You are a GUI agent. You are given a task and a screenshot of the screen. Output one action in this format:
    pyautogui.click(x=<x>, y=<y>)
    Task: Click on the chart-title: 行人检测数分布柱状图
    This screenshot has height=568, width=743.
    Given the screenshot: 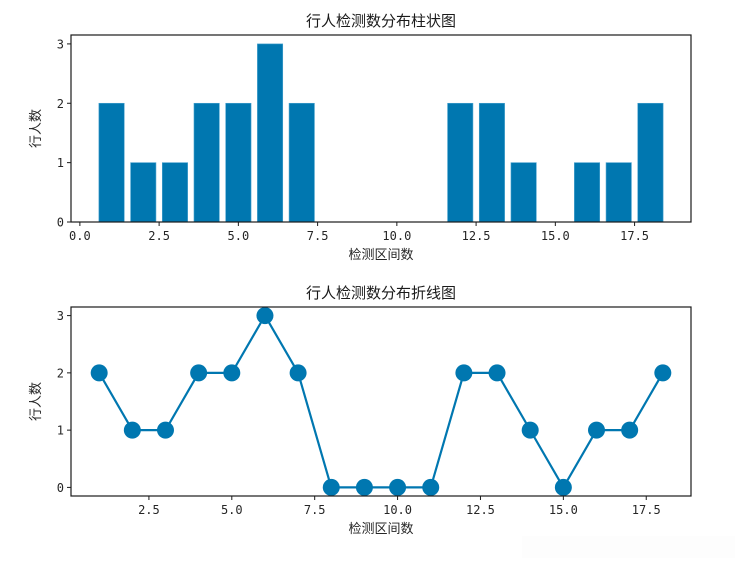 What is the action you would take?
    pyautogui.click(x=381, y=21)
    